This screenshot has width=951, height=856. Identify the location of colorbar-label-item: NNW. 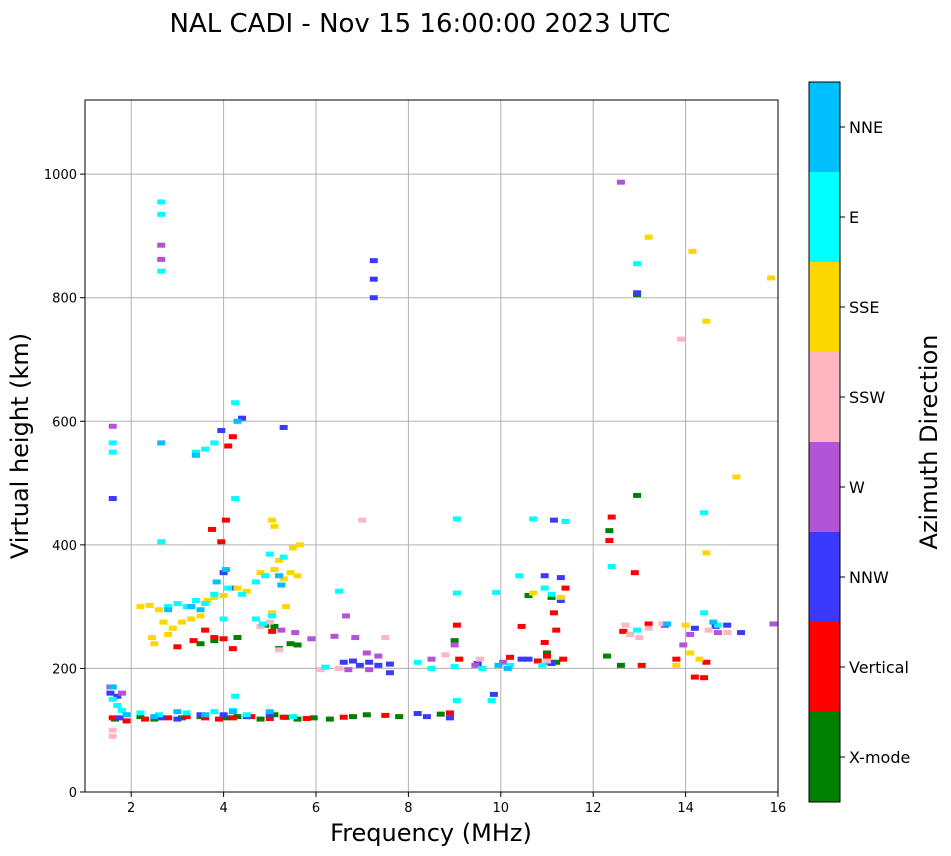
(869, 577).